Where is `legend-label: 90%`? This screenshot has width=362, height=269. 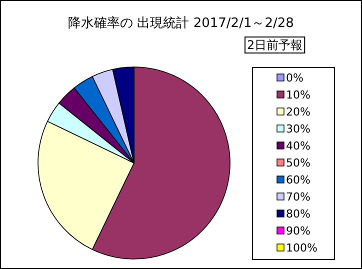 legend-label: 90% is located at coordinates (298, 231).